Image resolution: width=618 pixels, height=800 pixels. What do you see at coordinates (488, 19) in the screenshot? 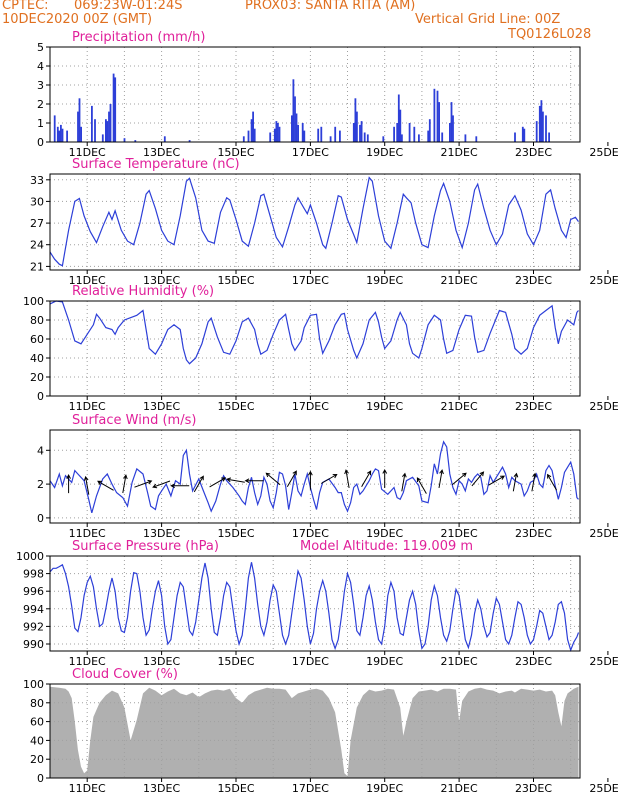
I see `header-grid-note: Vertical Grid Line: 00Z` at bounding box center [488, 19].